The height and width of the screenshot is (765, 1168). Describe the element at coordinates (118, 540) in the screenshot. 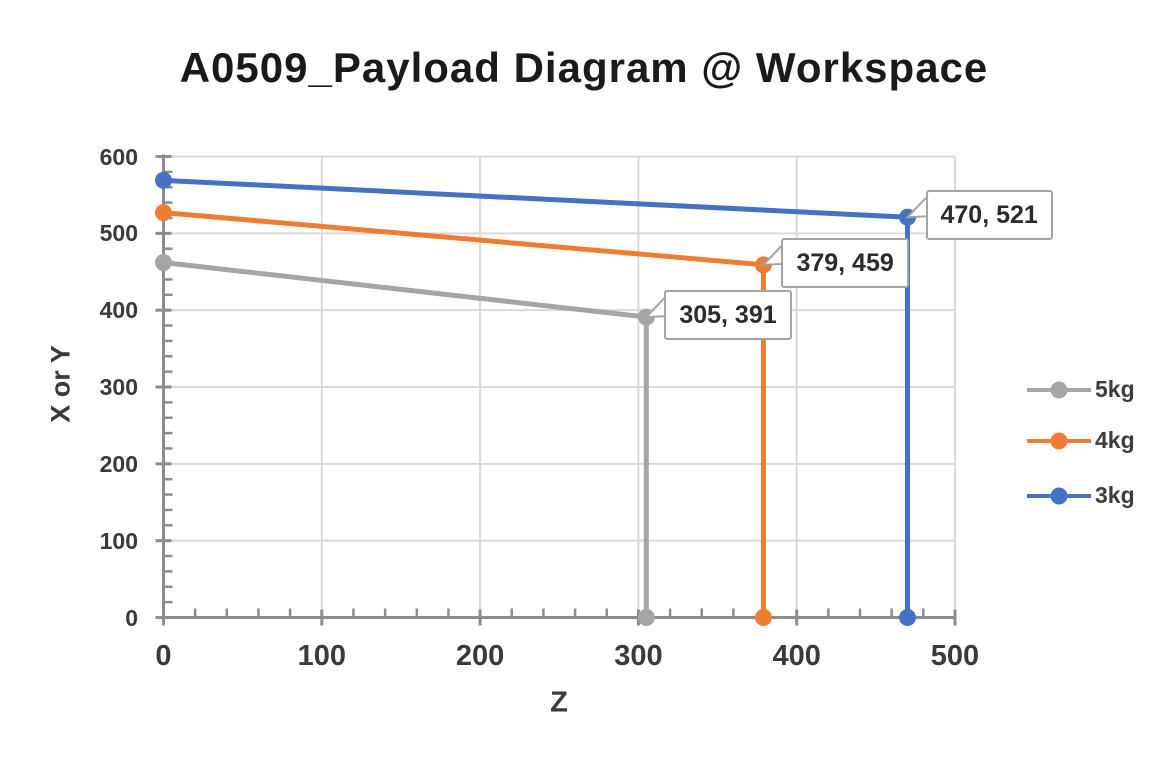

I see `y-tick-label: 100` at that location.